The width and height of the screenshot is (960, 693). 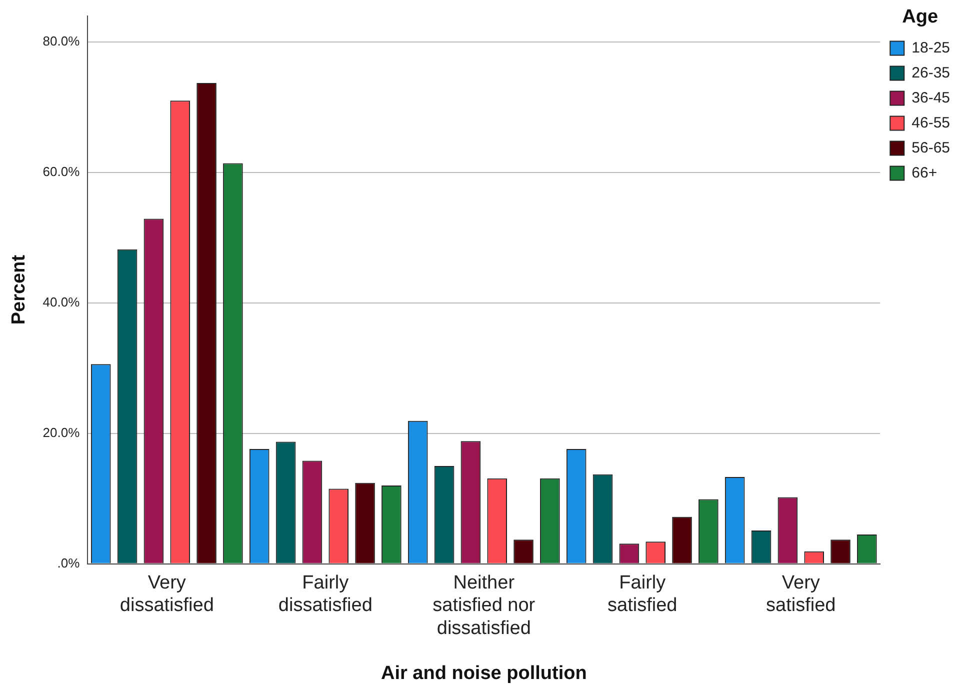 What do you see at coordinates (931, 147) in the screenshot?
I see `legend-label: 56-65` at bounding box center [931, 147].